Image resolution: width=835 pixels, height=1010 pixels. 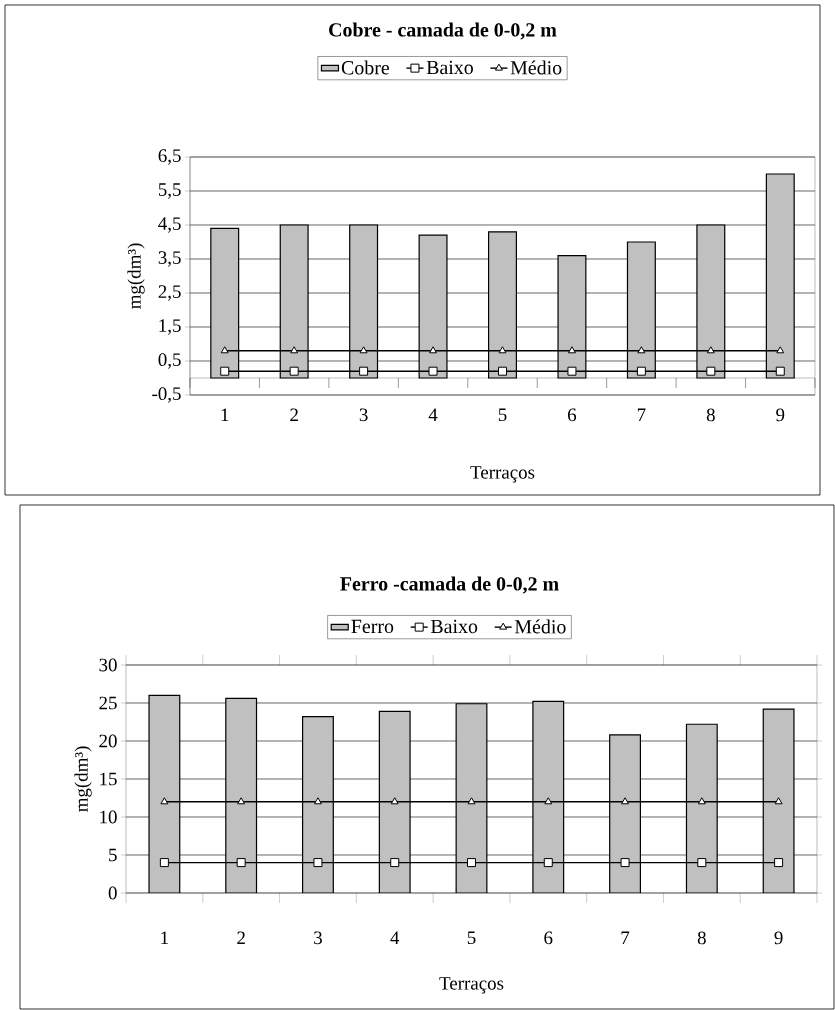 What do you see at coordinates (108, 779) in the screenshot?
I see `y-tick-label: 15` at bounding box center [108, 779].